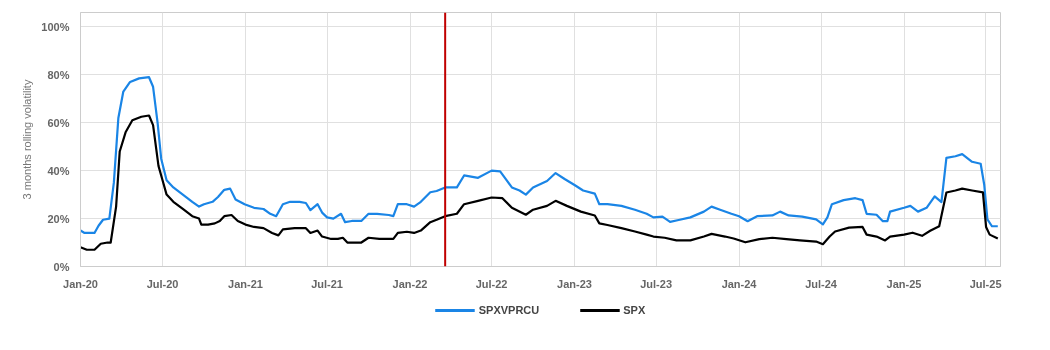  What do you see at coordinates (904, 283) in the screenshot?
I see `x-tick-label: Jan-25` at bounding box center [904, 283].